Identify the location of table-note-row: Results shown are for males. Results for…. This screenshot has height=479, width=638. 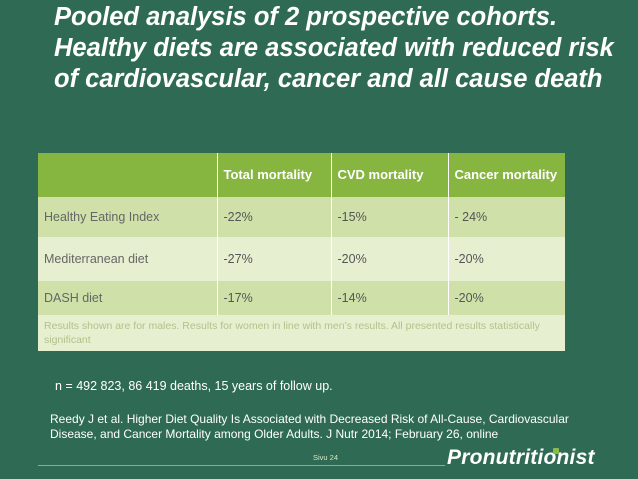
(301, 333).